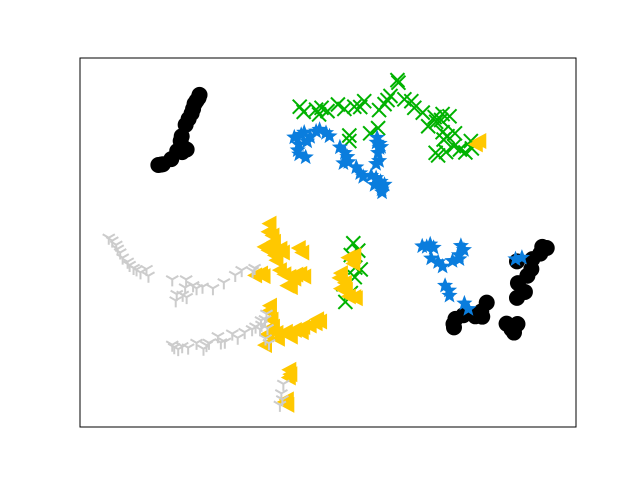  Describe the element at coordinates (179, 130) in the screenshot. I see `series-0-circle` at that location.